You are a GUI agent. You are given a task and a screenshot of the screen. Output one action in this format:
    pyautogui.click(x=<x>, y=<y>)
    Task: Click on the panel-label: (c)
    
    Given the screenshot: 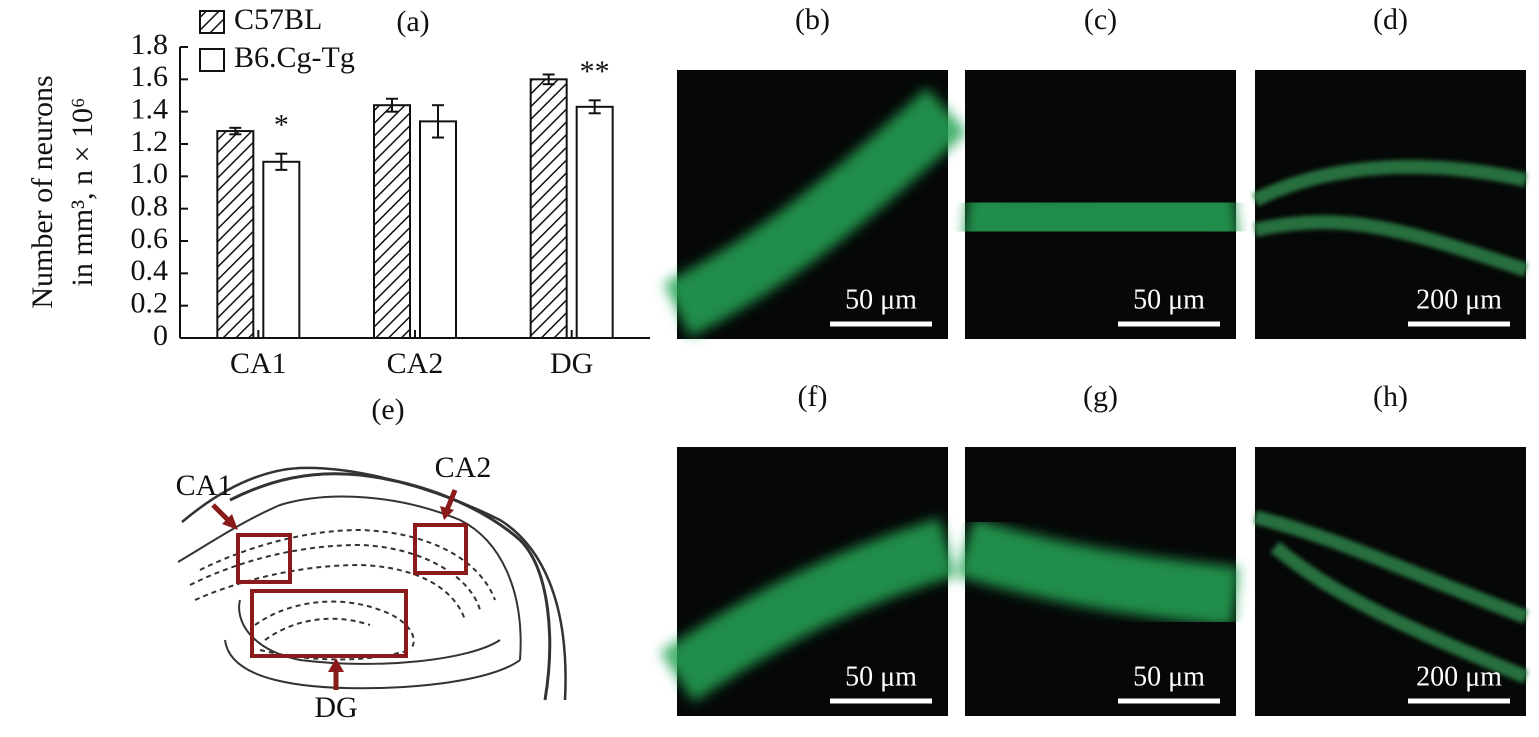 What is the action you would take?
    pyautogui.click(x=1100, y=19)
    